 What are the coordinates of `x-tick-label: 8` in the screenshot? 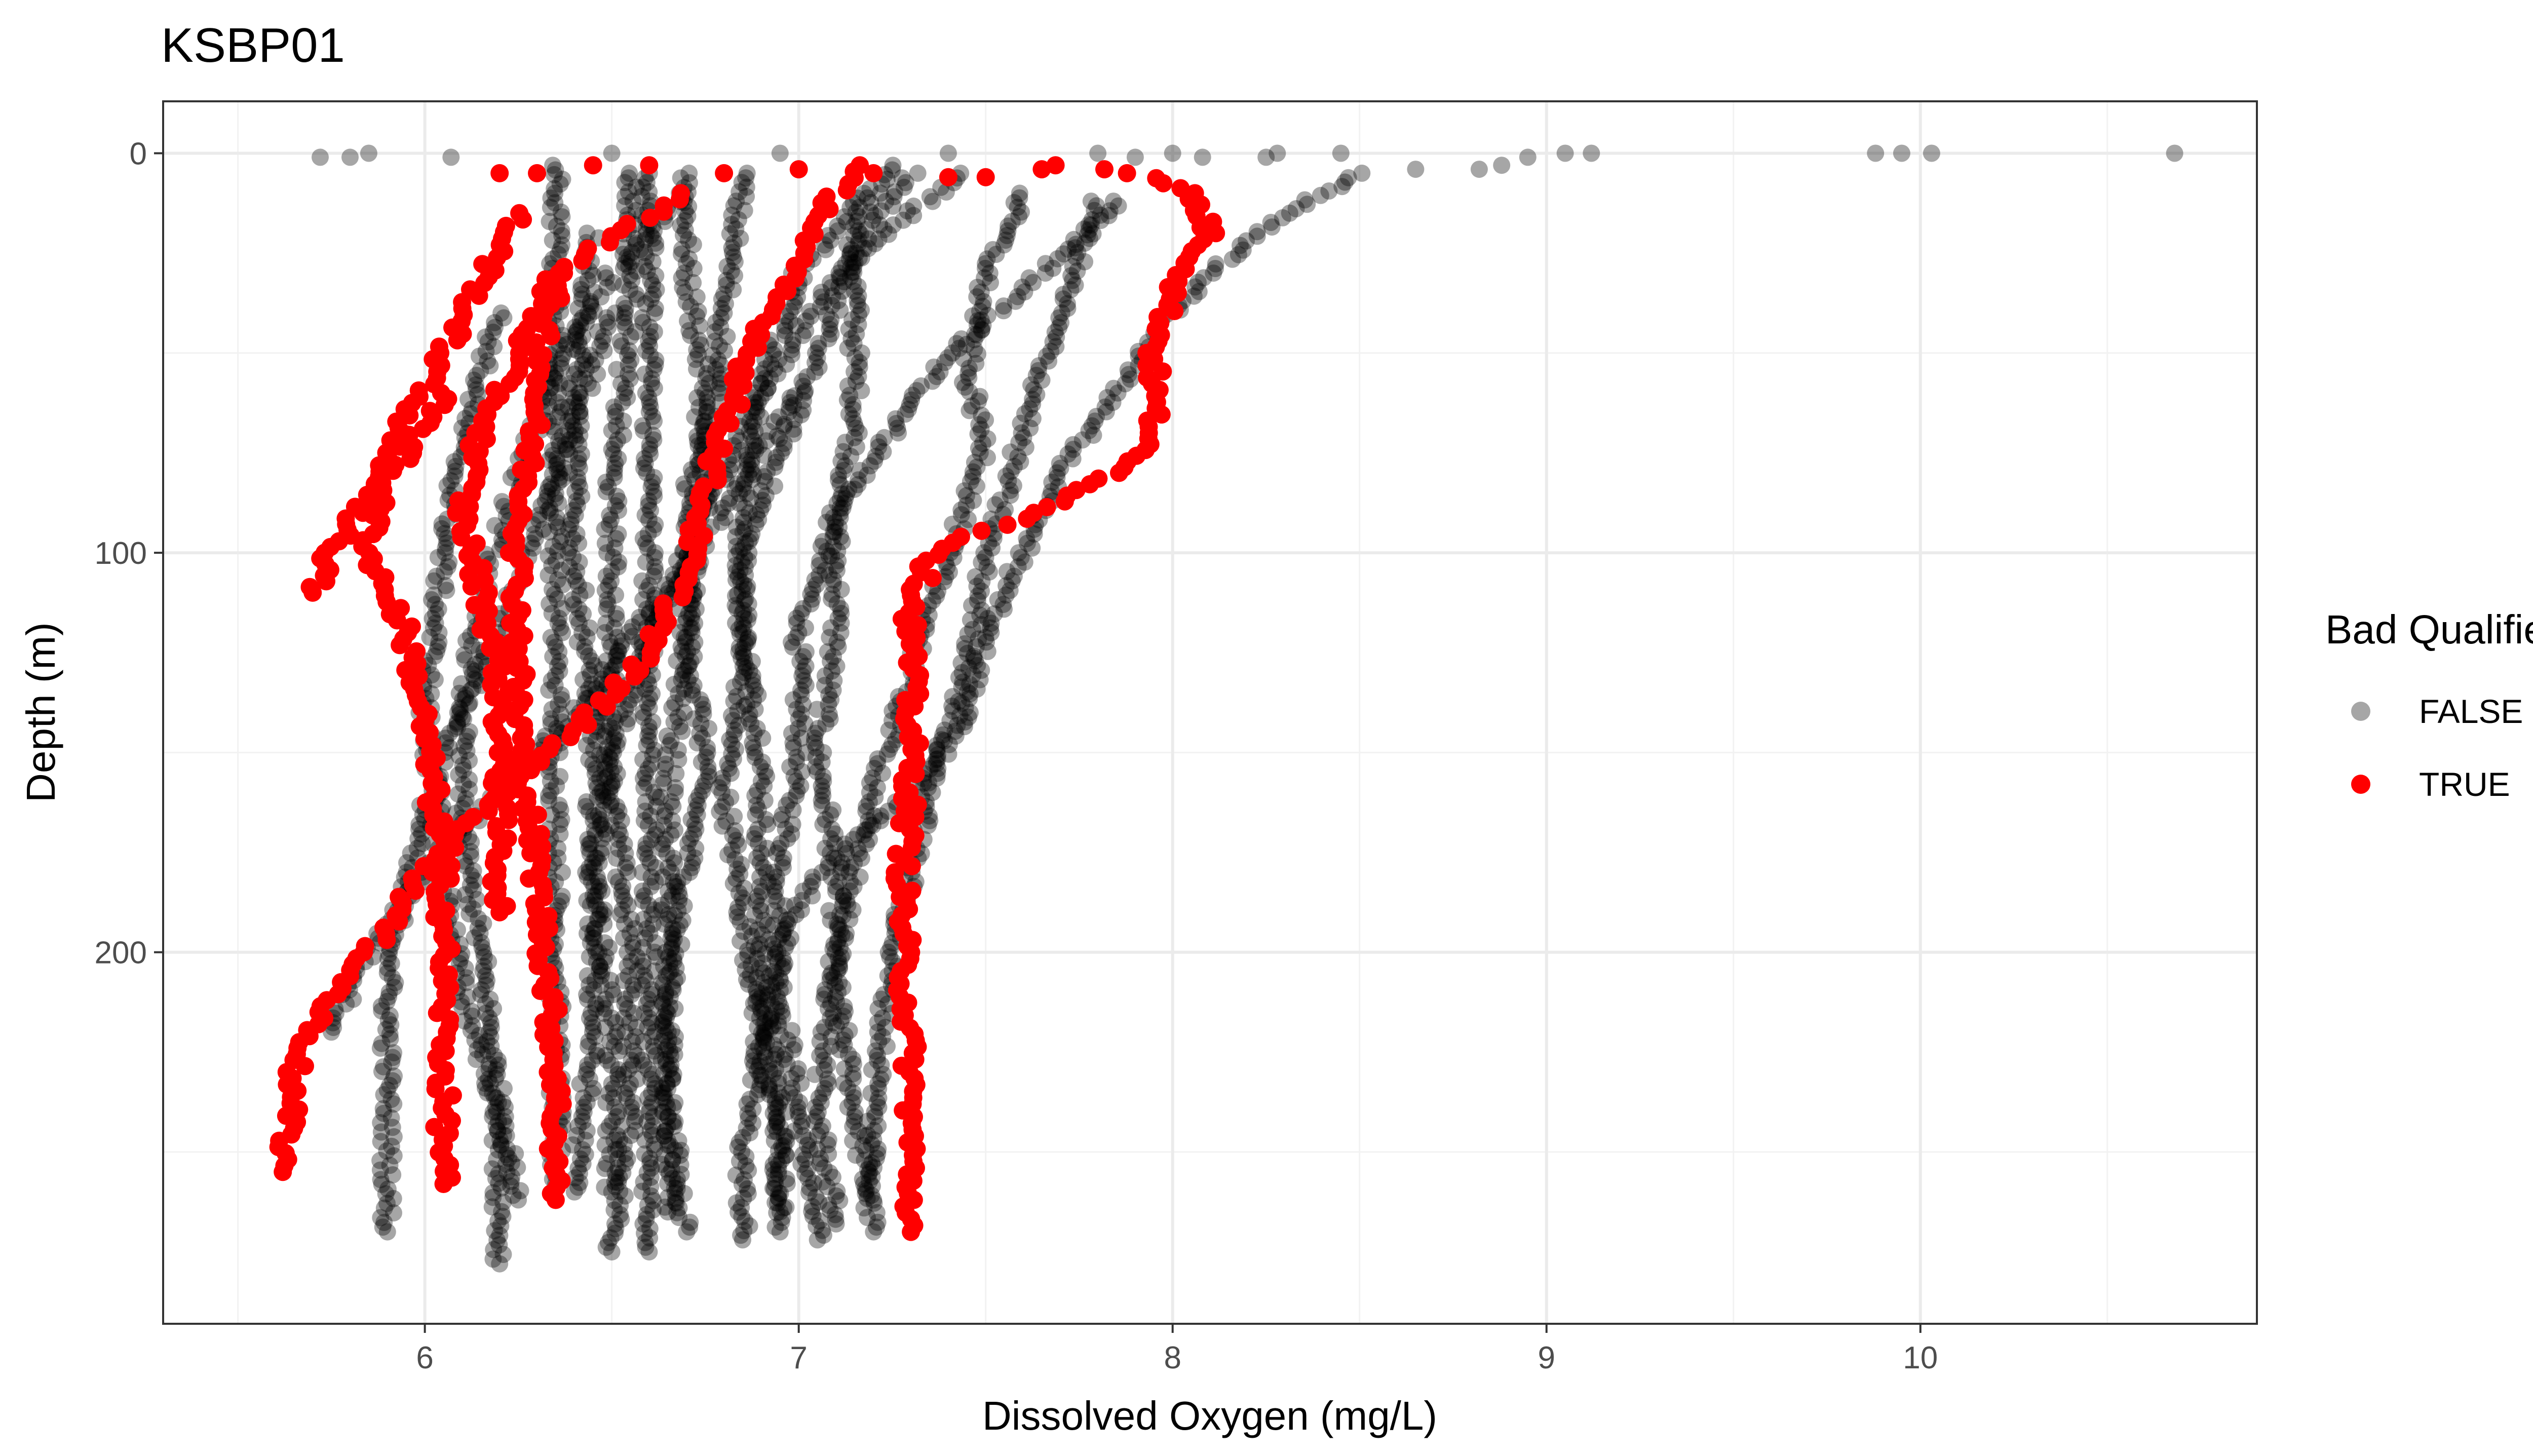 It's located at (1172, 1358).